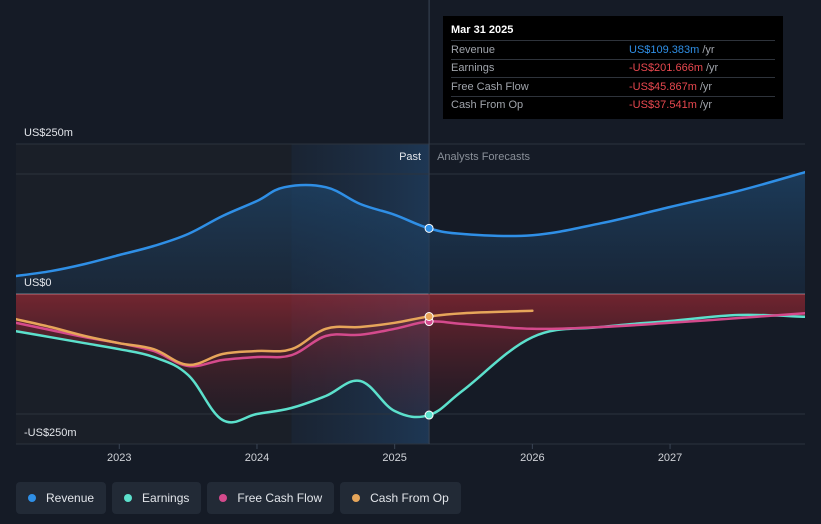 The height and width of the screenshot is (524, 821). Describe the element at coordinates (429, 228) in the screenshot. I see `revenue-marker` at that location.